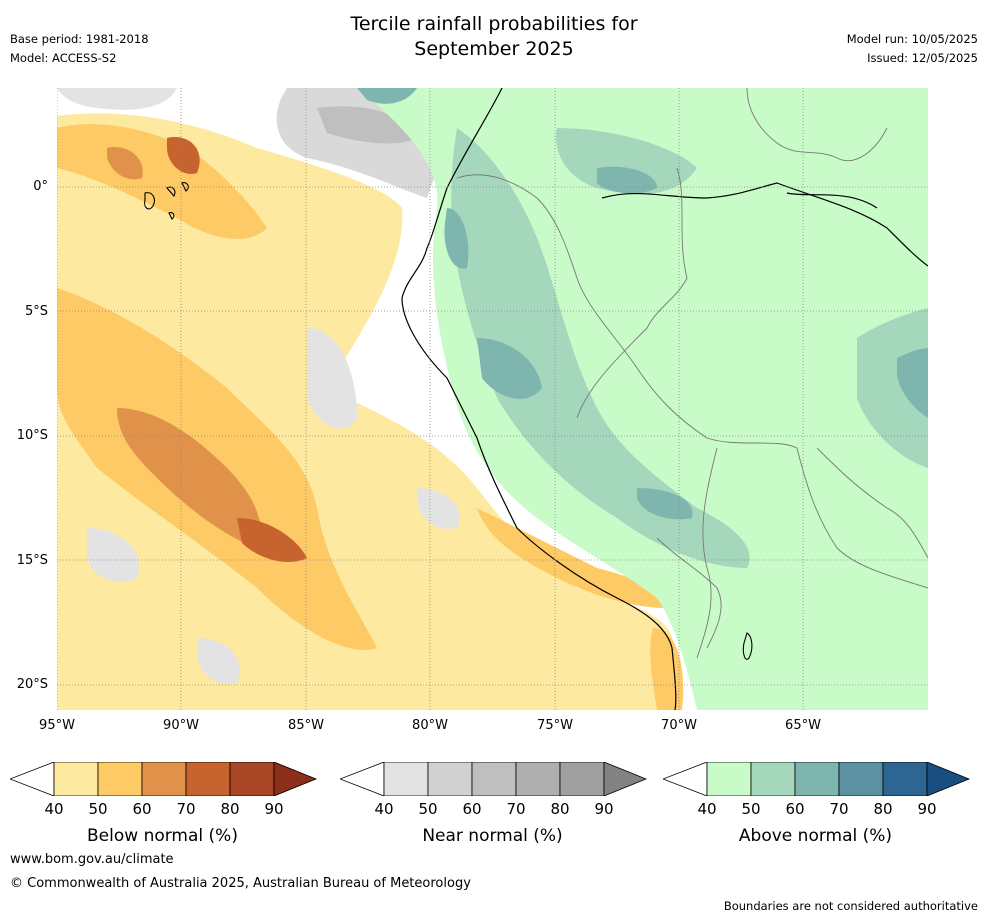 The height and width of the screenshot is (919, 988). What do you see at coordinates (32, 435) in the screenshot?
I see `lat-label-10s: 10°S` at bounding box center [32, 435].